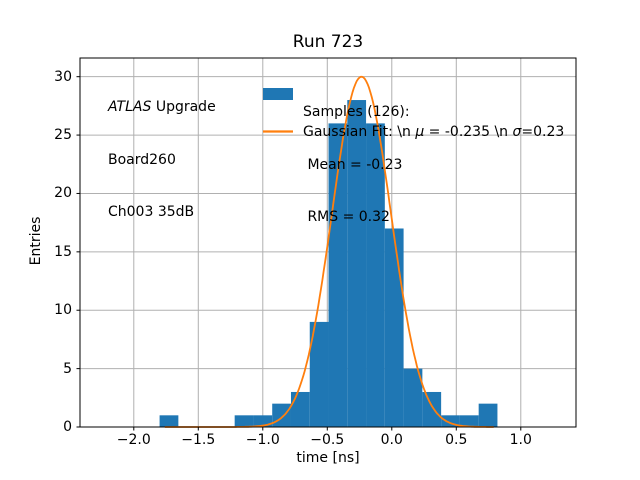  I want to click on x-tick-label: 0.5, so click(456, 440).